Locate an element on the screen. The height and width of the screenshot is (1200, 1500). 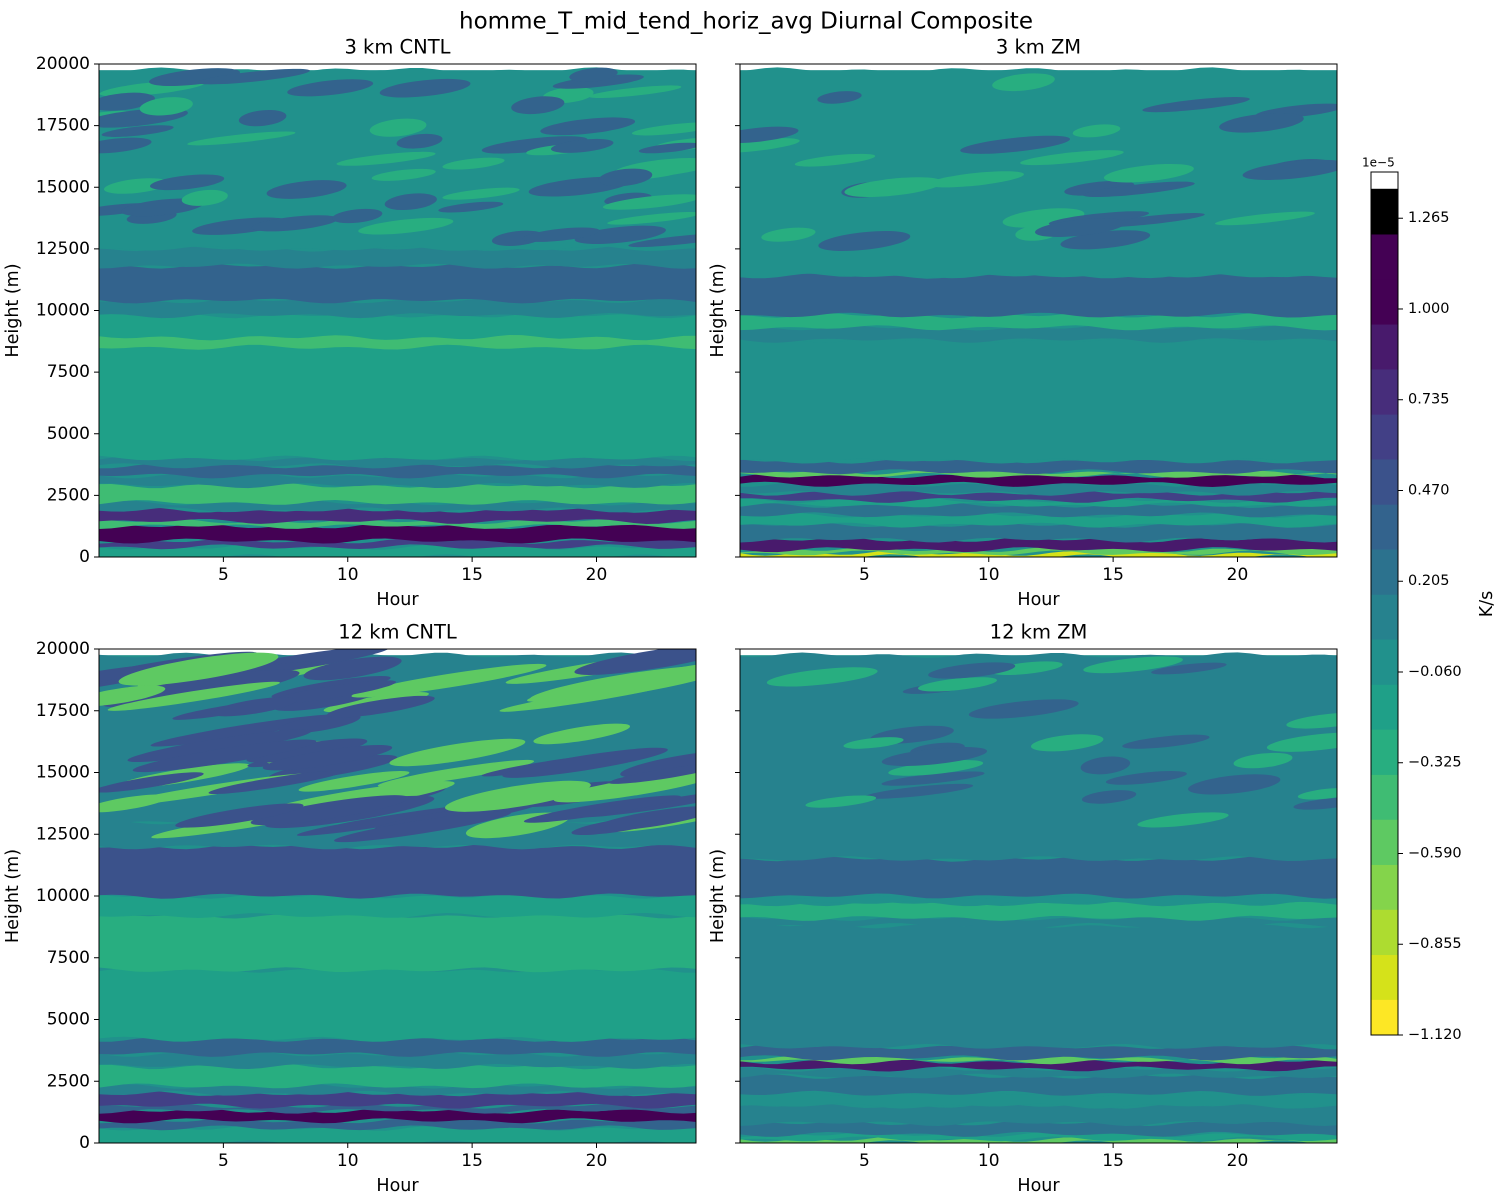
x-tick-label: 15 is located at coordinates (472, 1161).